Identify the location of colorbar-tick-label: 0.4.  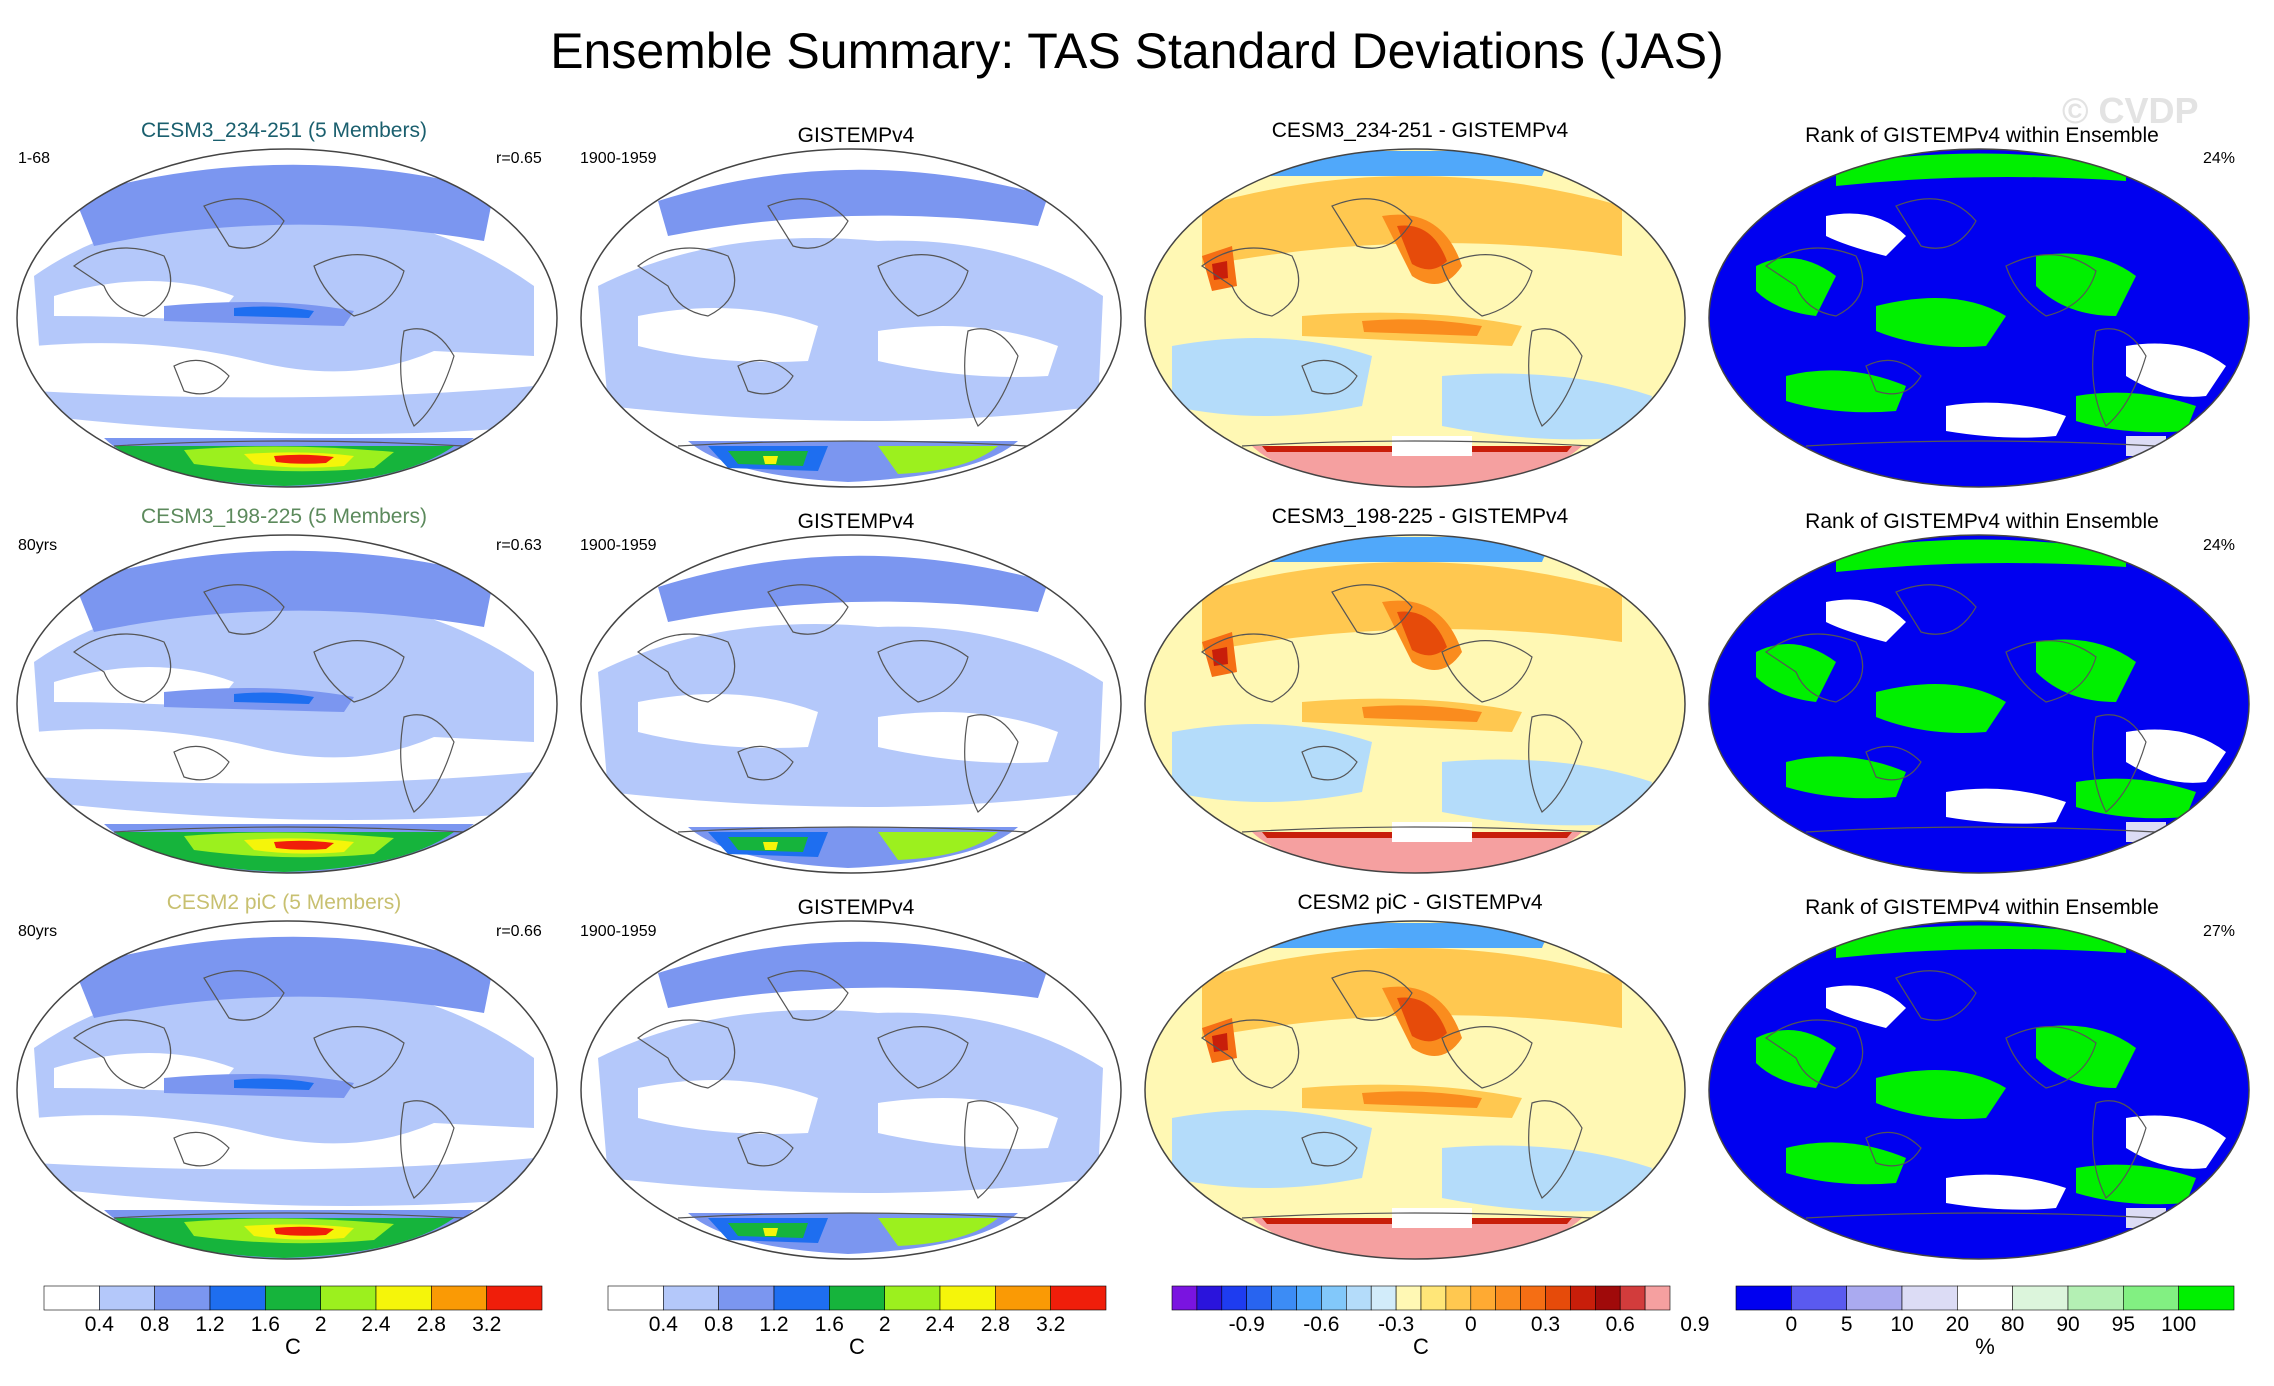
(100, 1324).